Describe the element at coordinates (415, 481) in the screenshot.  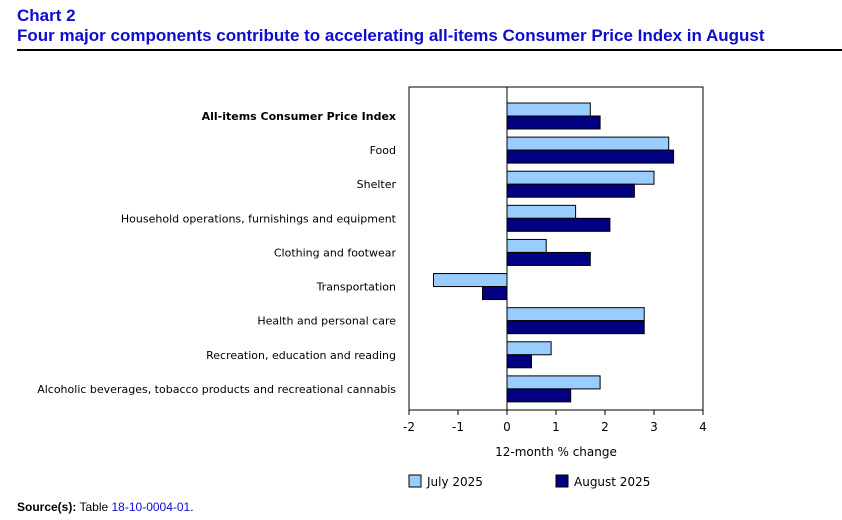
I see `legend-swatch-july` at that location.